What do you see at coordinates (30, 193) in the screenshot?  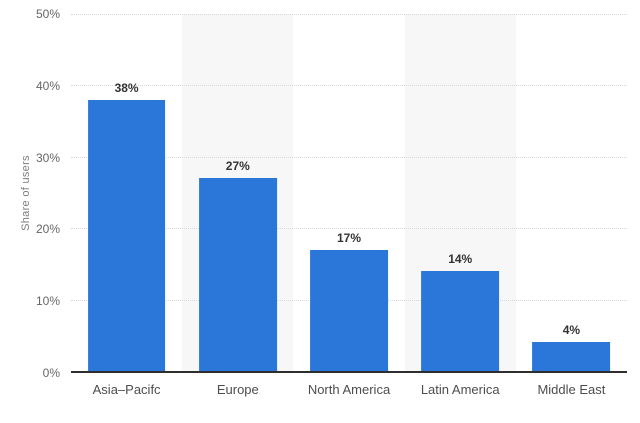 I see `y-axis: 50% 40% 30% 20% 10% 0%` at bounding box center [30, 193].